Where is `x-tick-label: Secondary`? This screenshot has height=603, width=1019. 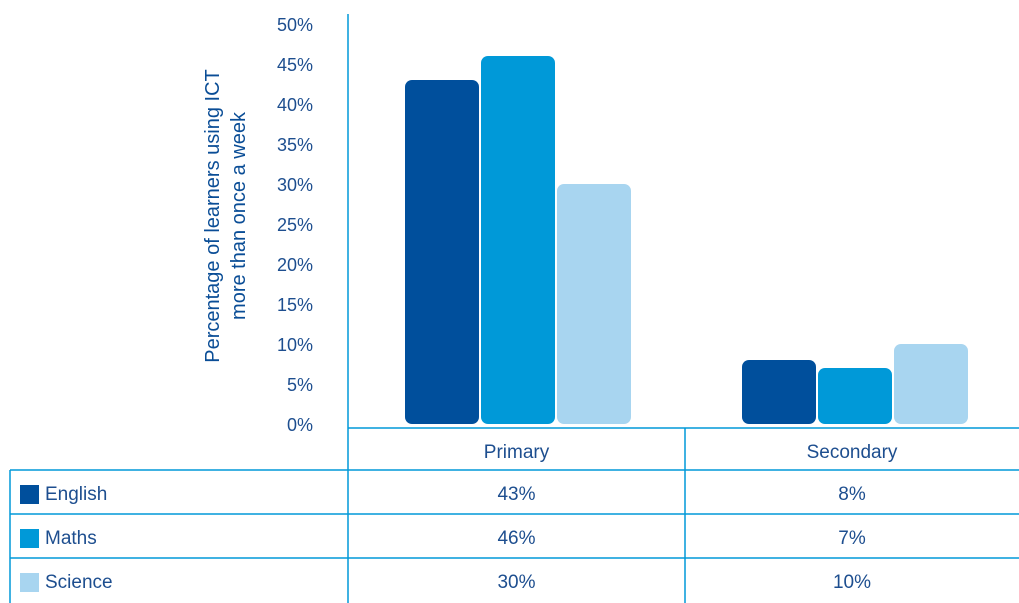 x-tick-label: Secondary is located at coordinates (852, 452).